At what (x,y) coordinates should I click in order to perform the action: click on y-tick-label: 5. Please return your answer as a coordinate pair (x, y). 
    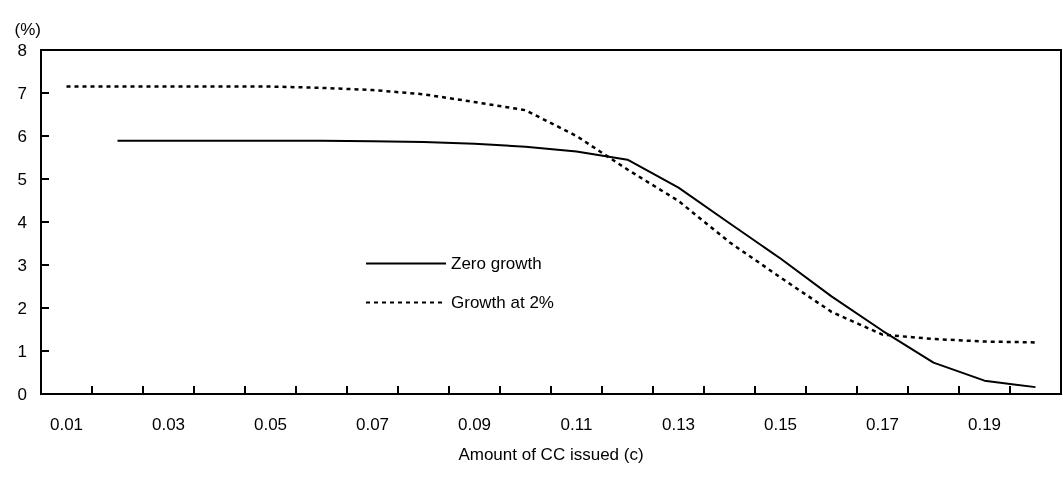
    Looking at the image, I should click on (22, 179).